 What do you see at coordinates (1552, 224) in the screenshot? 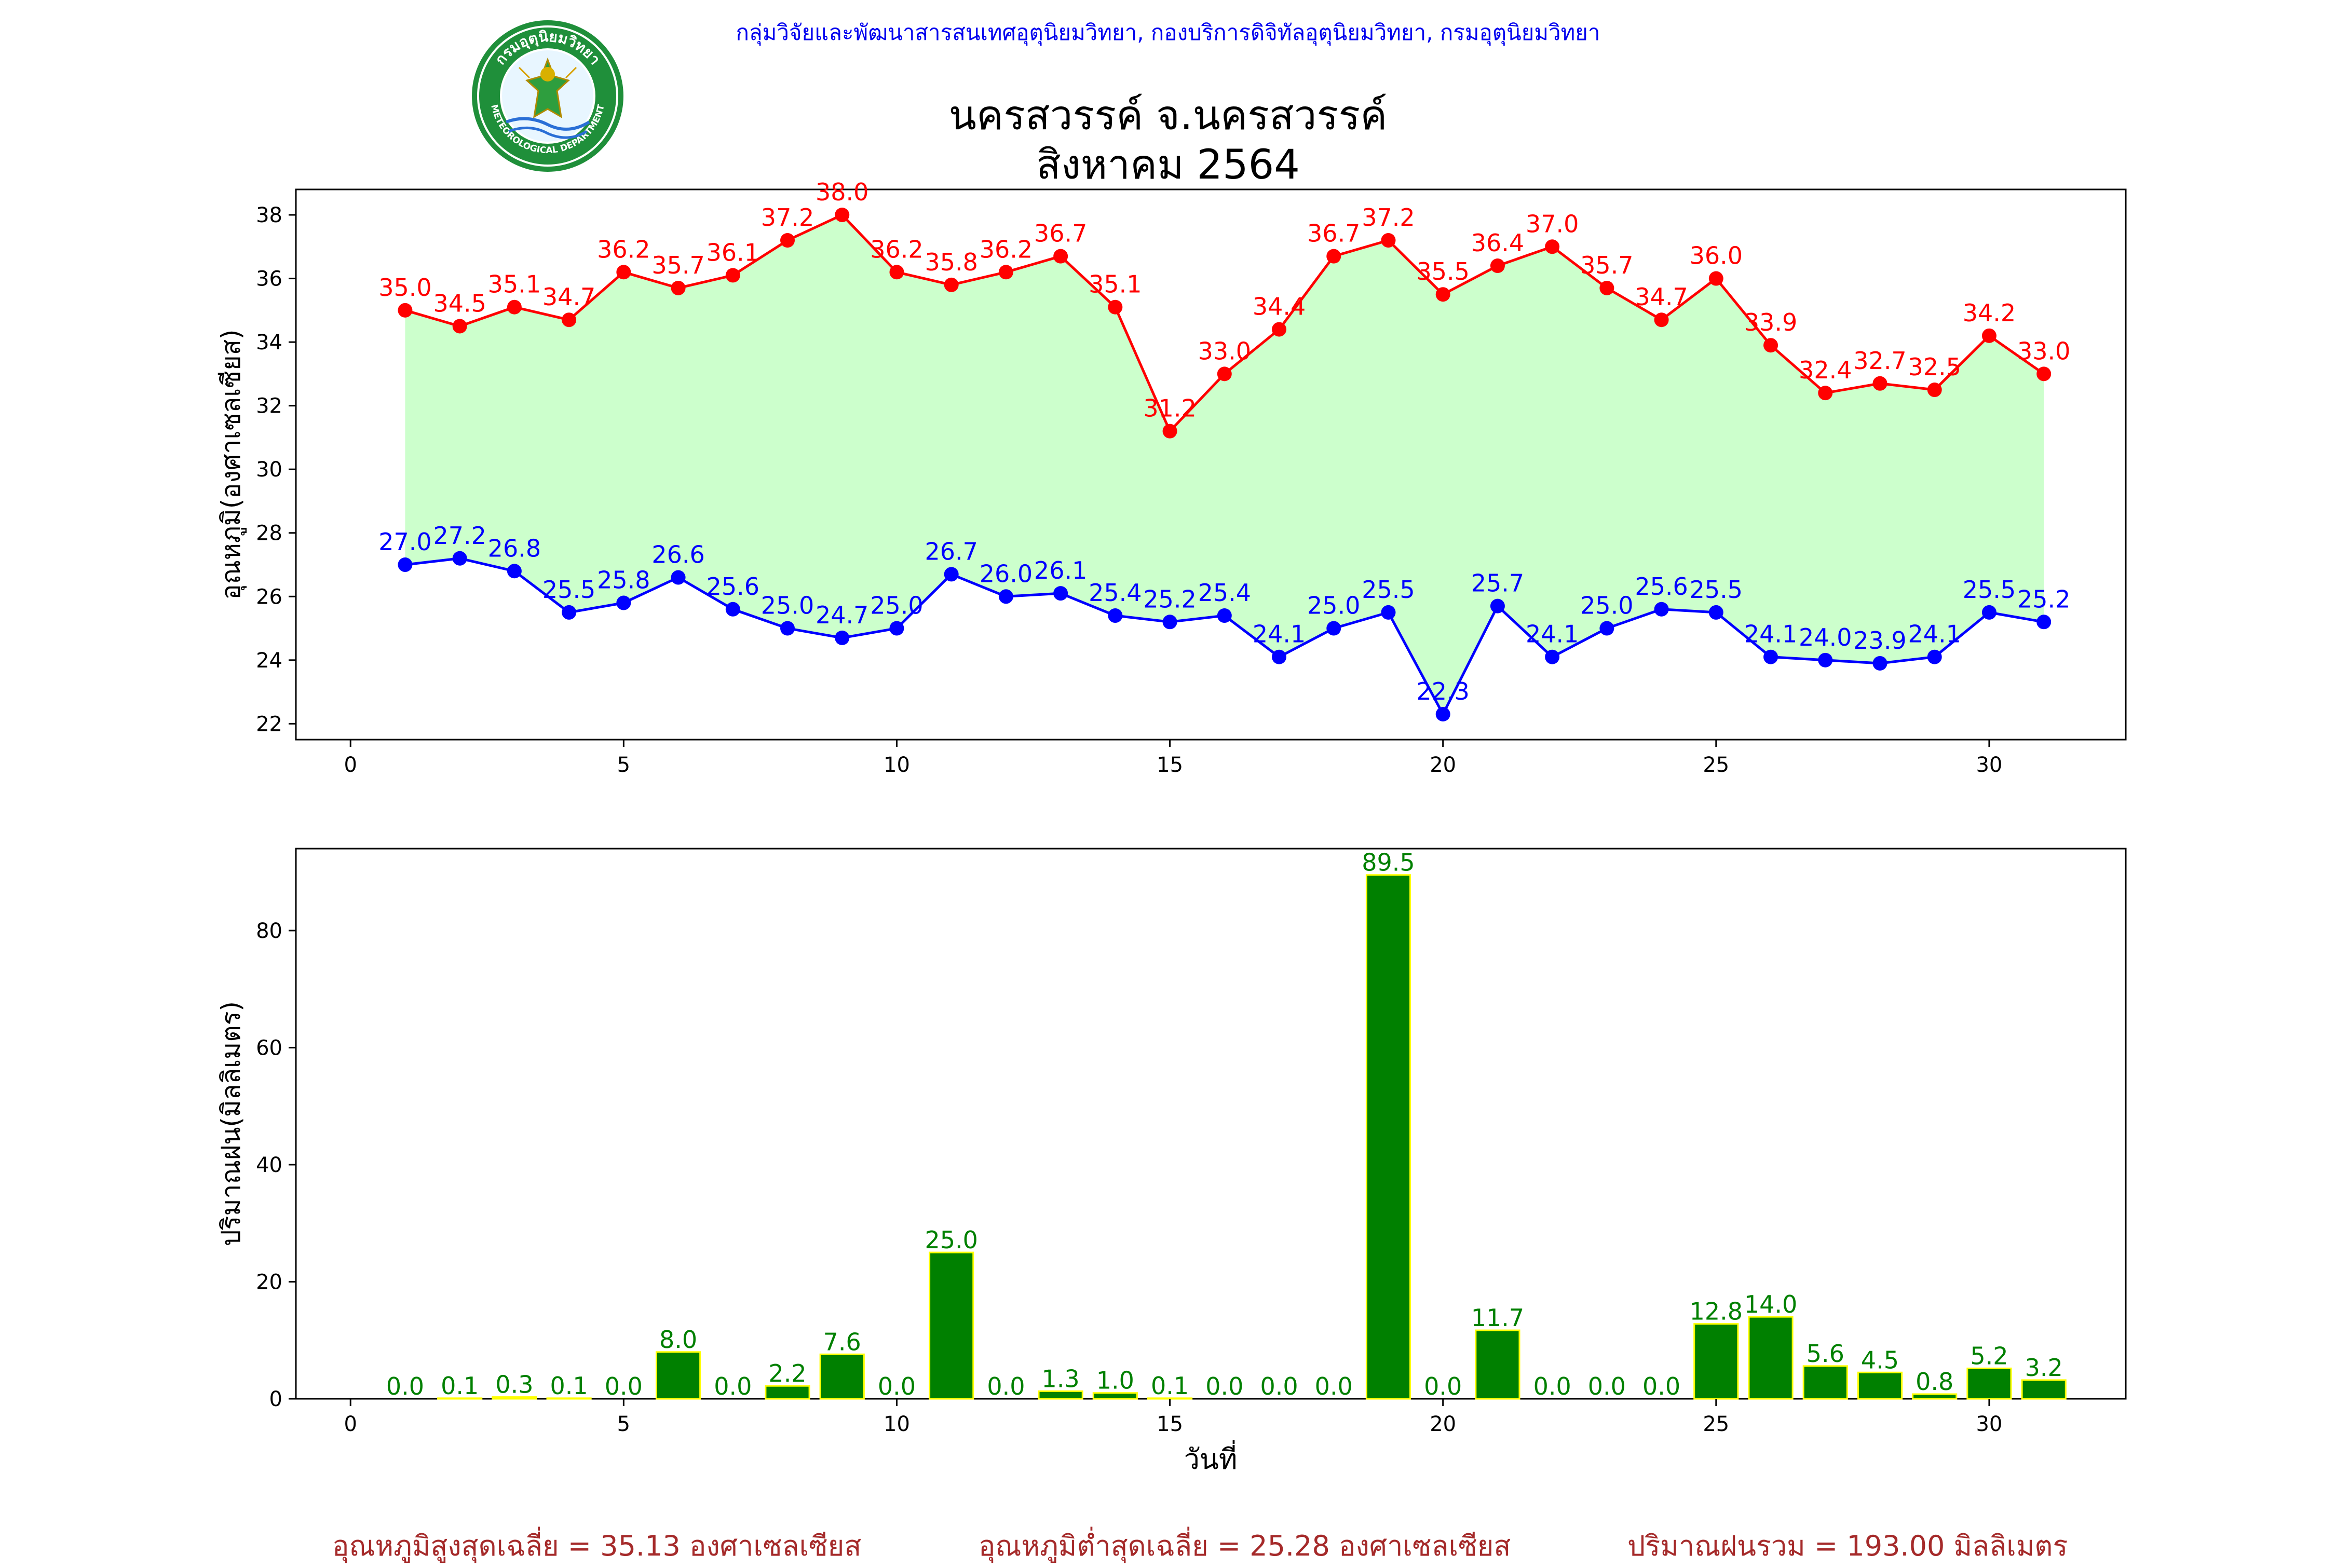
I see `max-temperature-data-label: 37.0` at bounding box center [1552, 224].